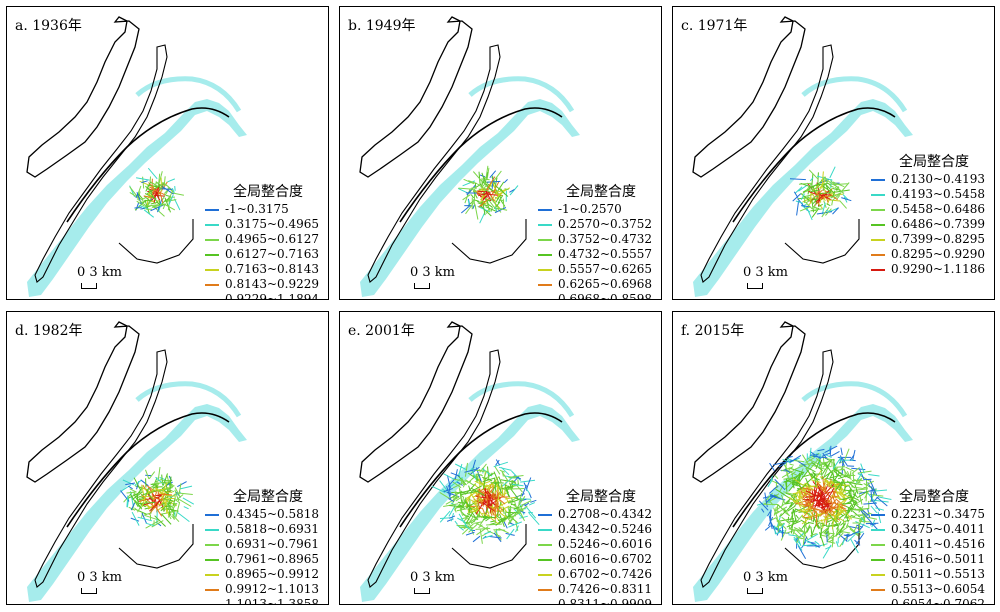 Image resolution: width=1000 pixels, height=612 pixels. I want to click on legend-label: 0.5513~0.6054, so click(938, 589).